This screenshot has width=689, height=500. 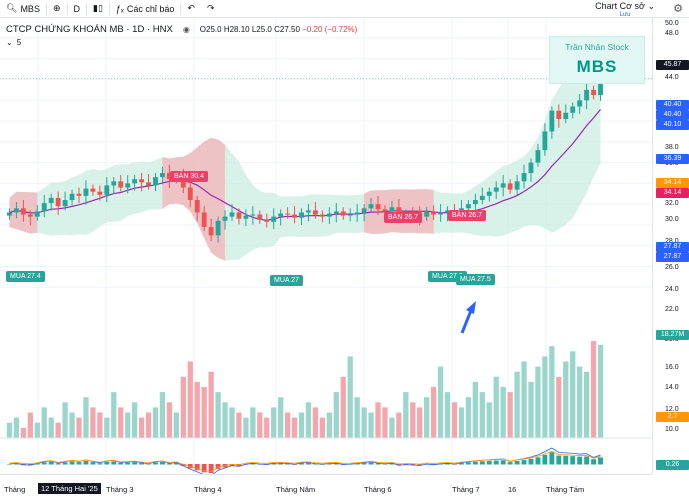 I want to click on undo-button: ↶, so click(x=191, y=9).